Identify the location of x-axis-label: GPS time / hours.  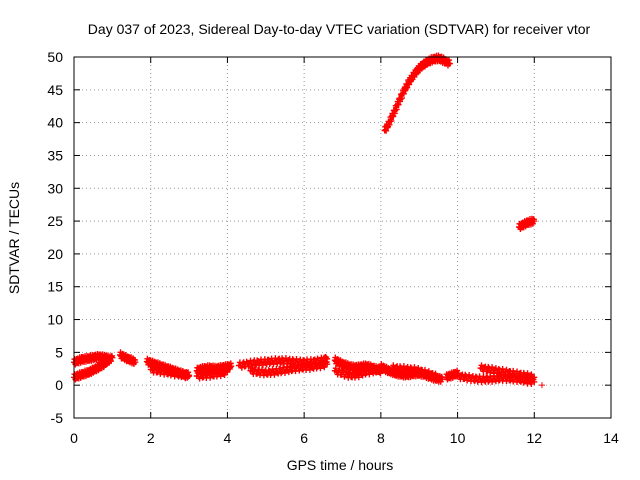
(340, 465).